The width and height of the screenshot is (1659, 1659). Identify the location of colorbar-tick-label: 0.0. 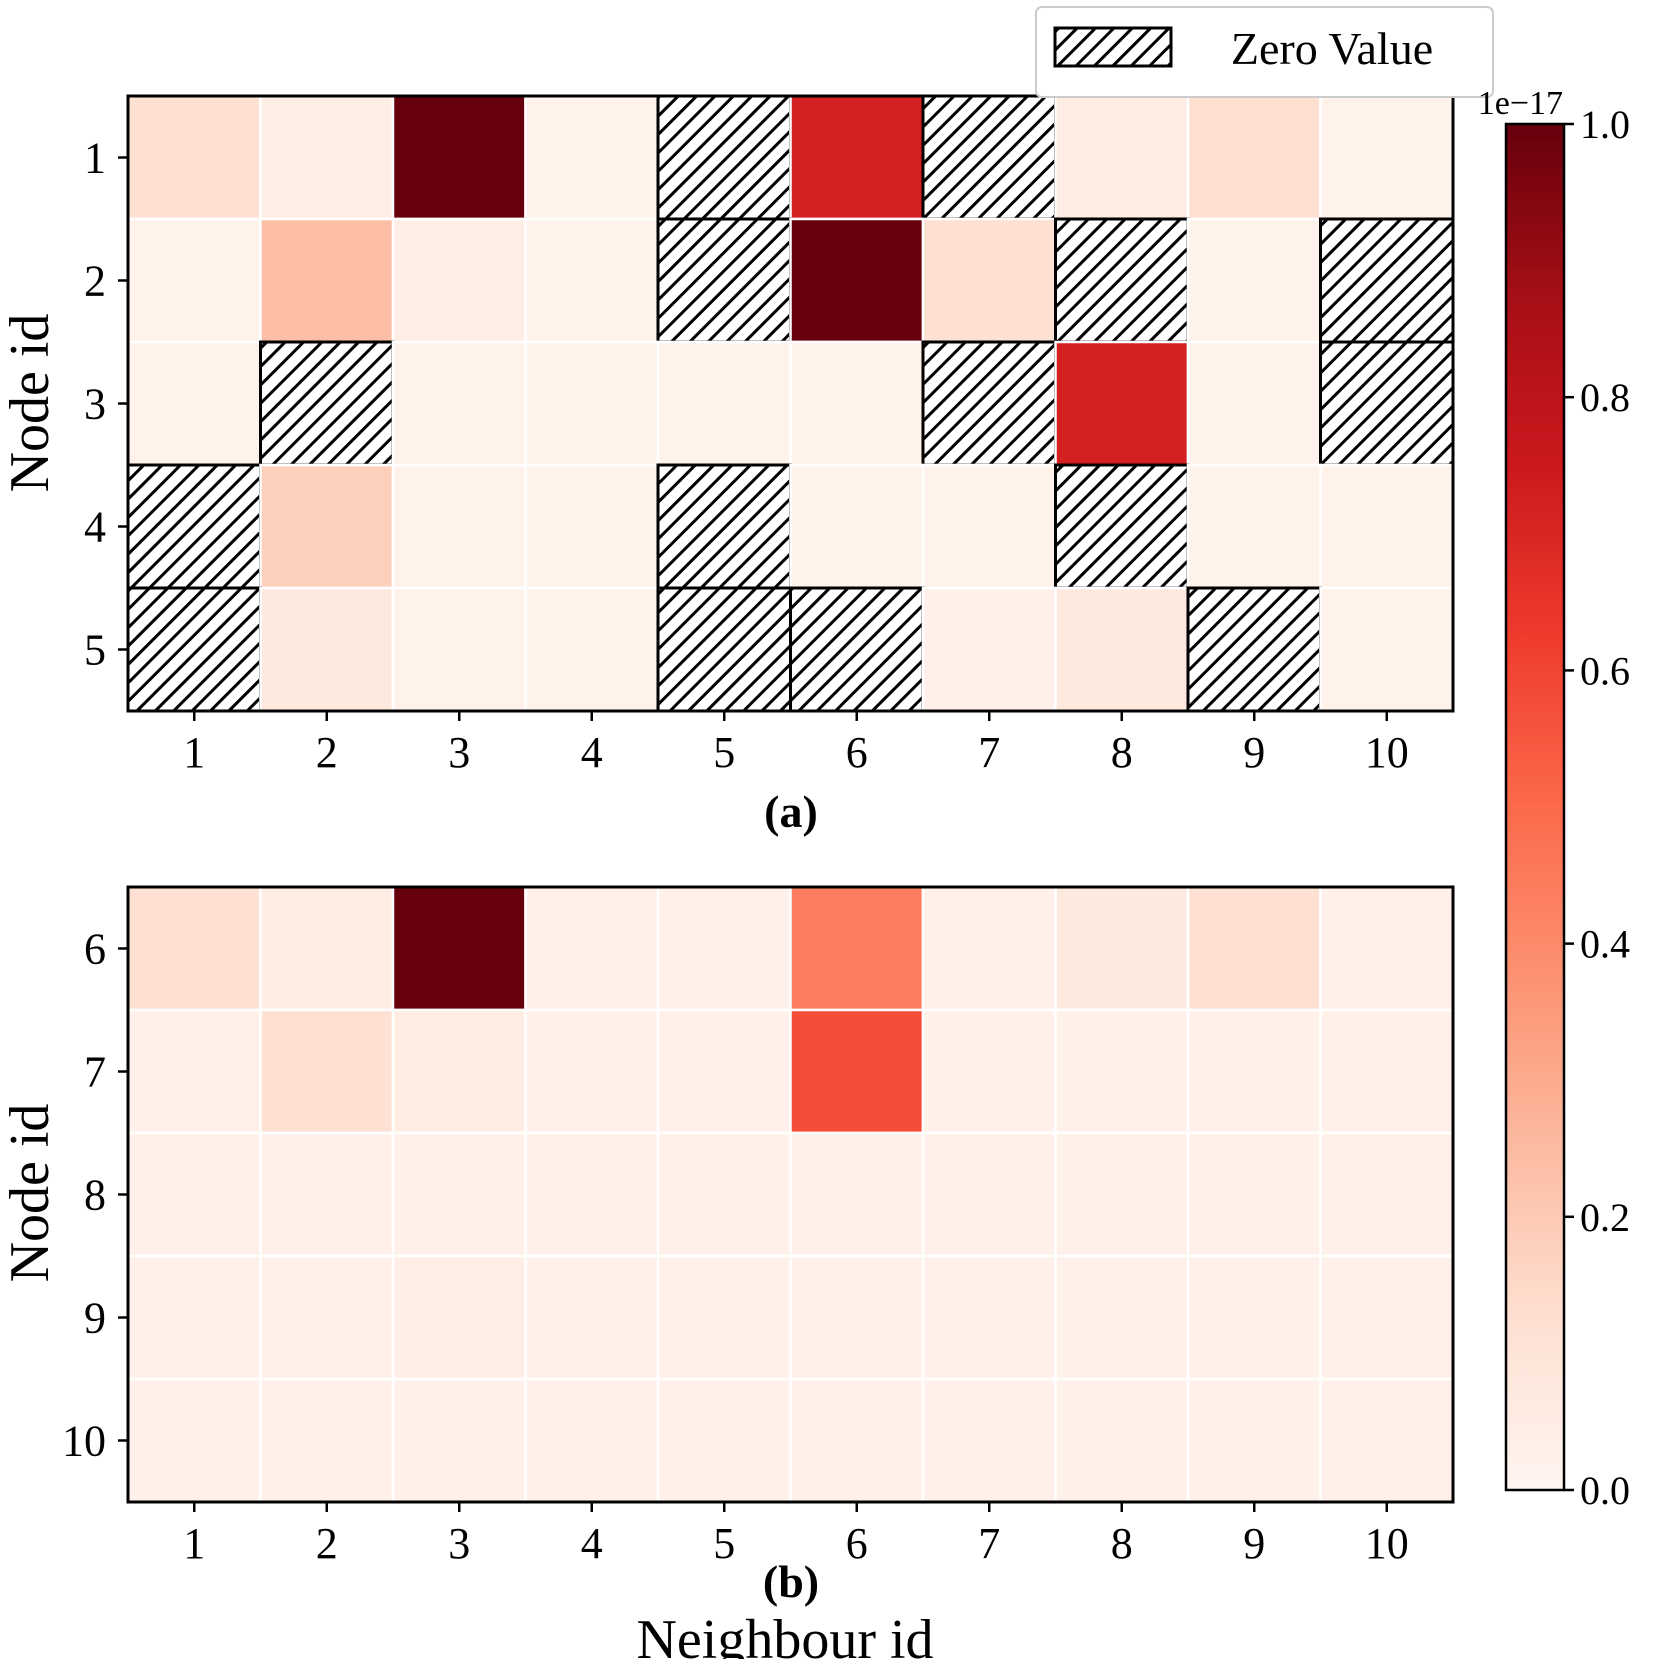
(1605, 1490).